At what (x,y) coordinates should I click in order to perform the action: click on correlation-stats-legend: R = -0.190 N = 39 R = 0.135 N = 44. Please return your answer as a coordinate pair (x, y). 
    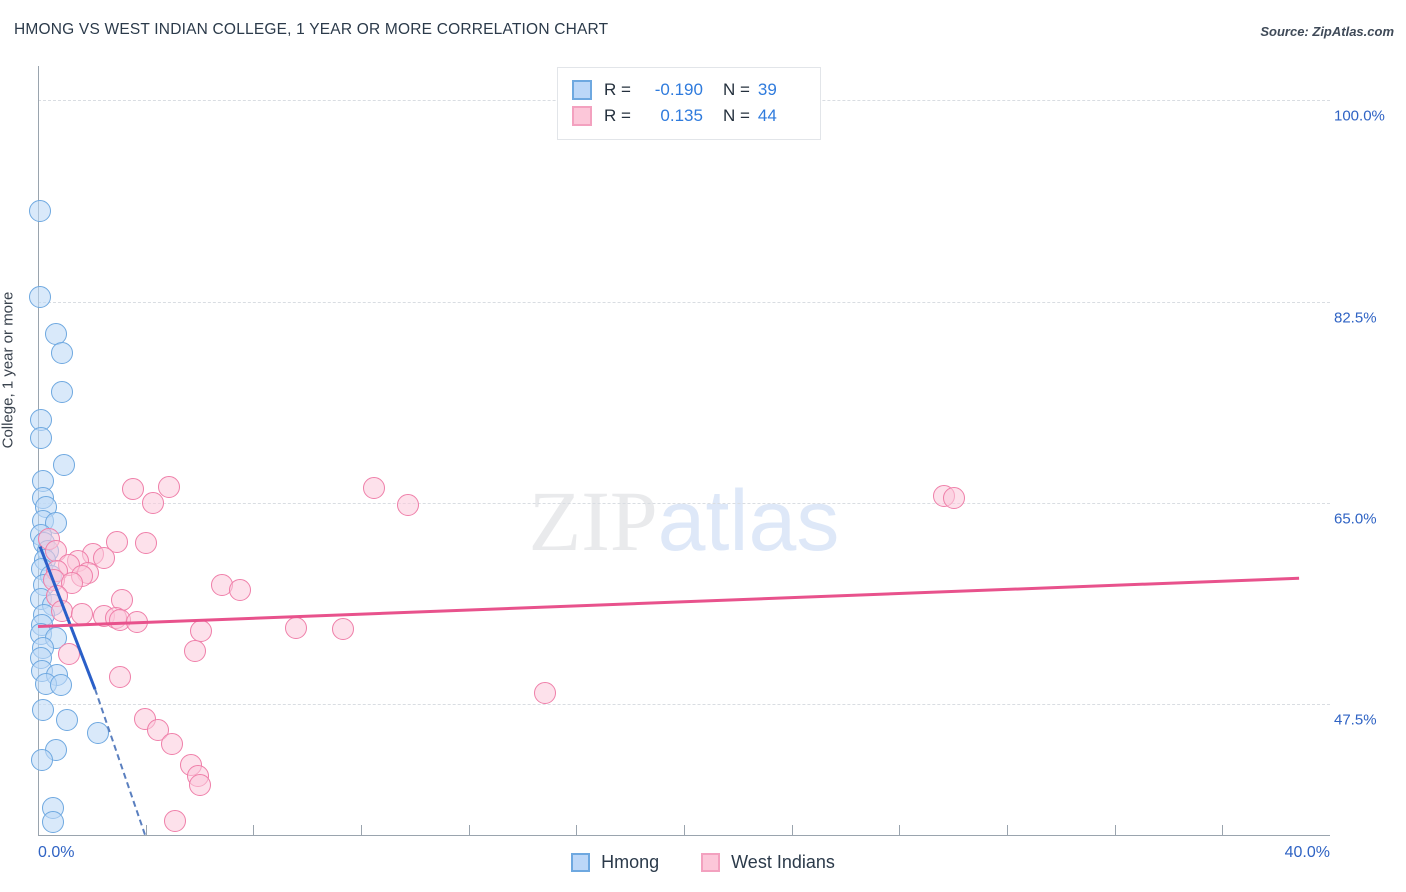
    Looking at the image, I should click on (689, 103).